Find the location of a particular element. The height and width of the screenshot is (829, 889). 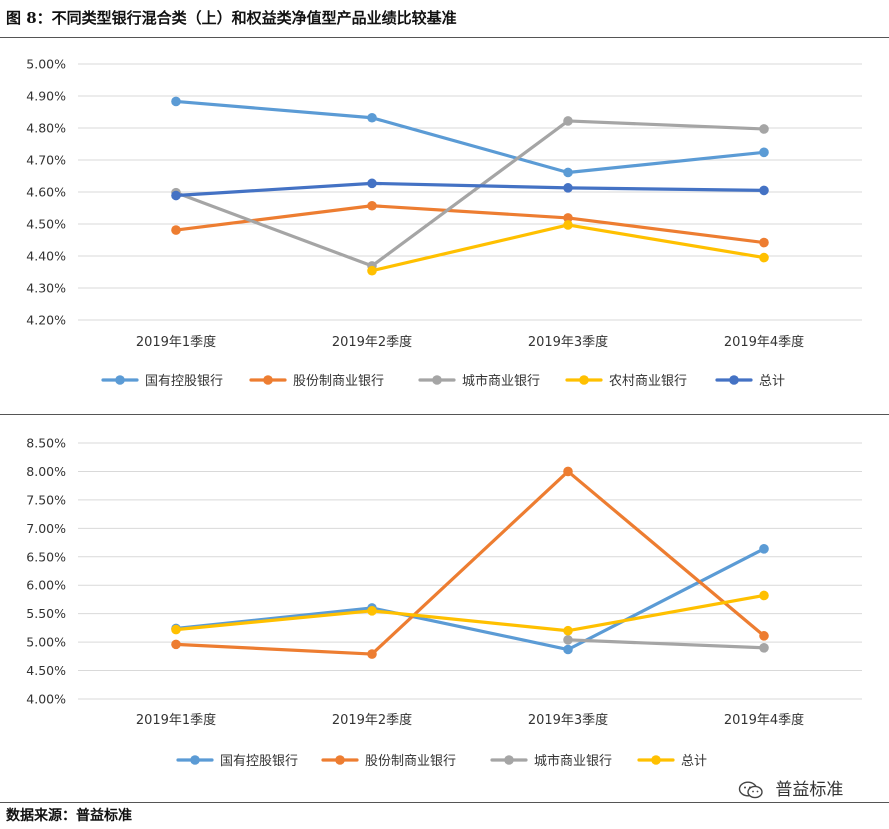

legend-item: 农村商业银行 is located at coordinates (626, 381).